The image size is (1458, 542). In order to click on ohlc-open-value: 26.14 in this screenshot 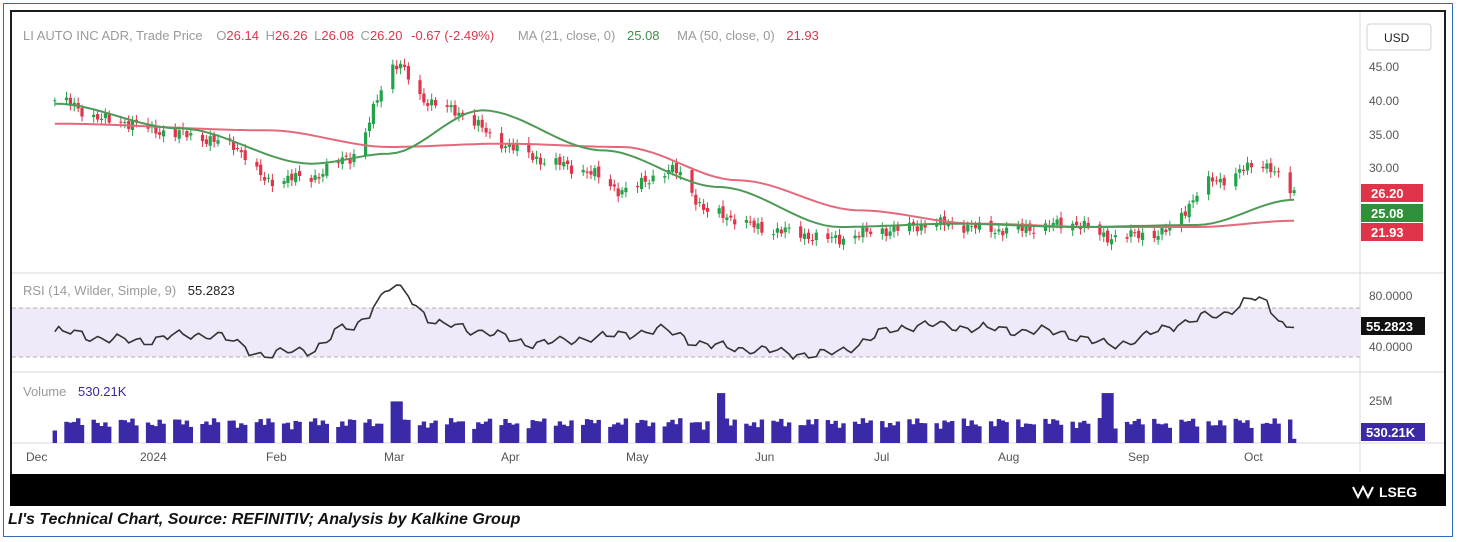, I will do `click(242, 35)`.